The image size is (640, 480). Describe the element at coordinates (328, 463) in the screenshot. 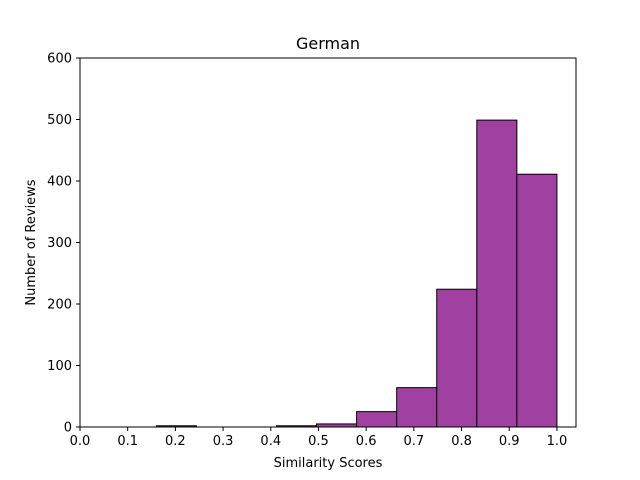

I see `x-axis-label: Similarity Scores` at that location.